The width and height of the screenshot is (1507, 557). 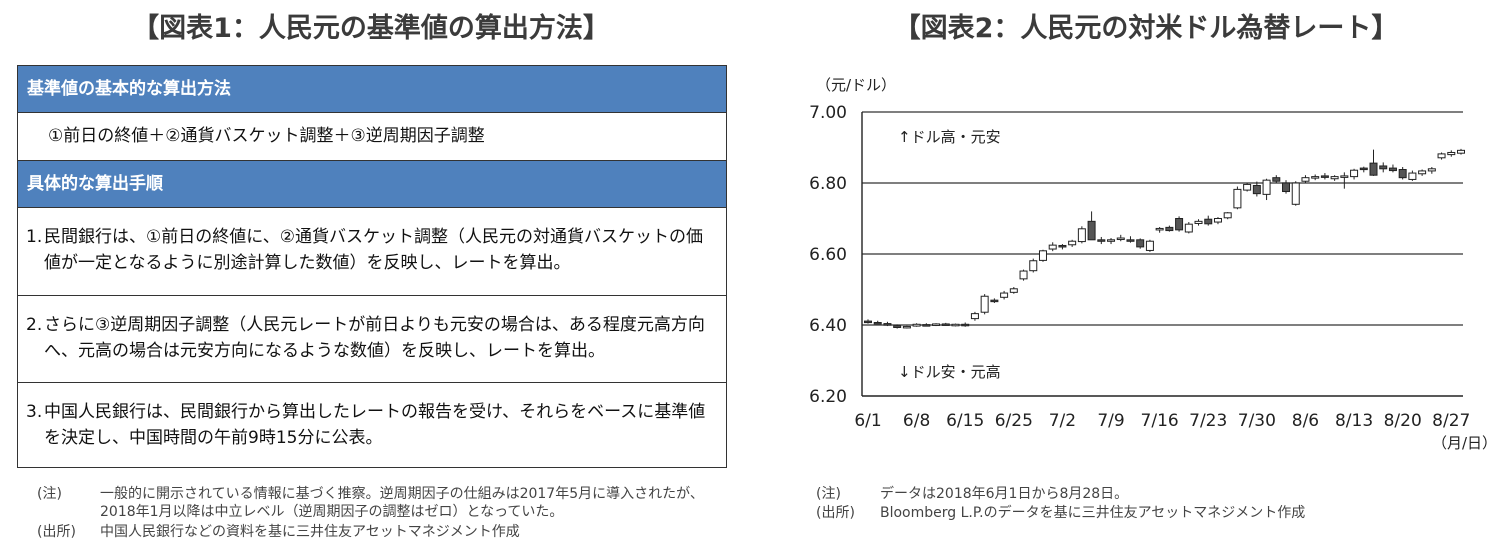 I want to click on y-axis-unit: （元/ドル）, so click(x=856, y=85).